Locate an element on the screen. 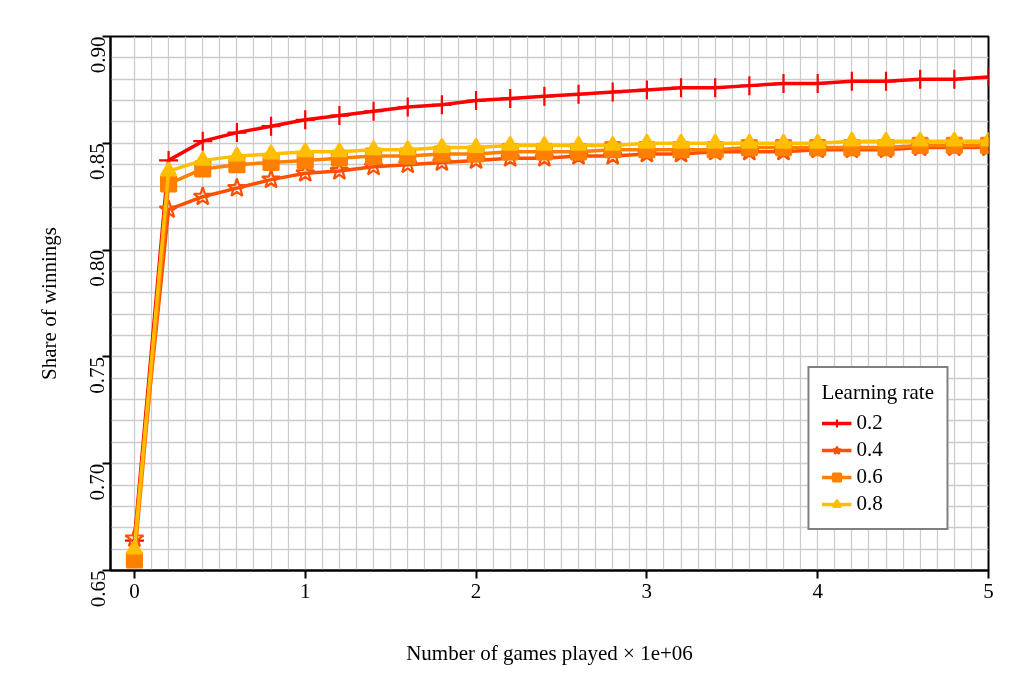  x-tick-label: 1 is located at coordinates (305, 590).